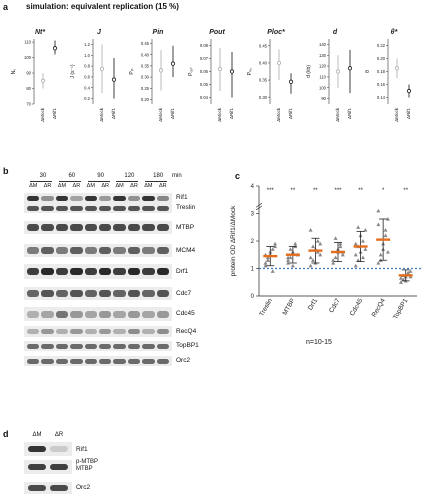 This screenshot has width=423, height=500. What do you see at coordinates (40, 32) in the screenshot?
I see `plot-title: Nt*` at bounding box center [40, 32].